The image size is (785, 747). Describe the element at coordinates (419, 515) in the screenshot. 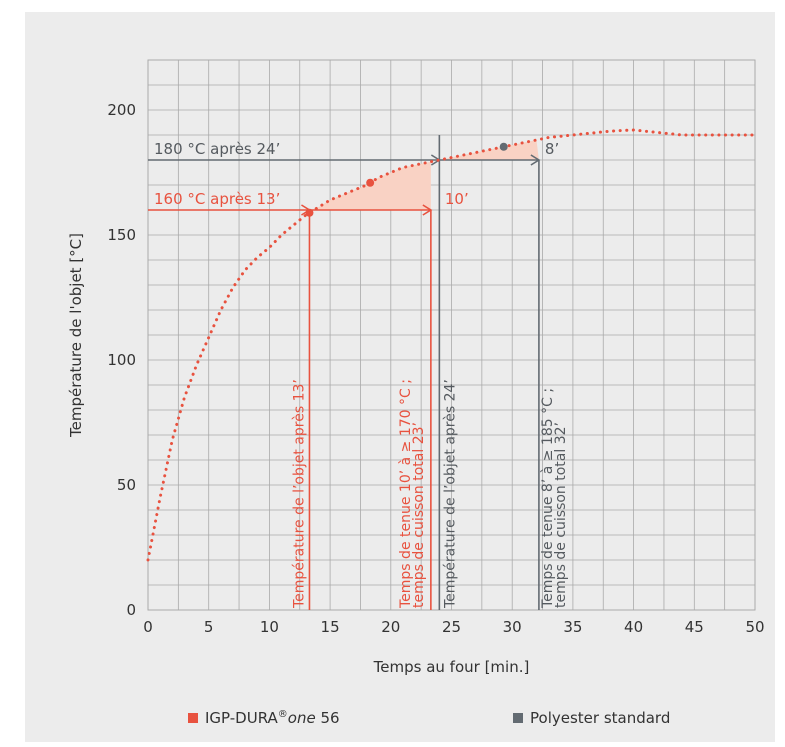

I see `igp-vline-23-label-line2: temps de cuisson total 23’` at that location.